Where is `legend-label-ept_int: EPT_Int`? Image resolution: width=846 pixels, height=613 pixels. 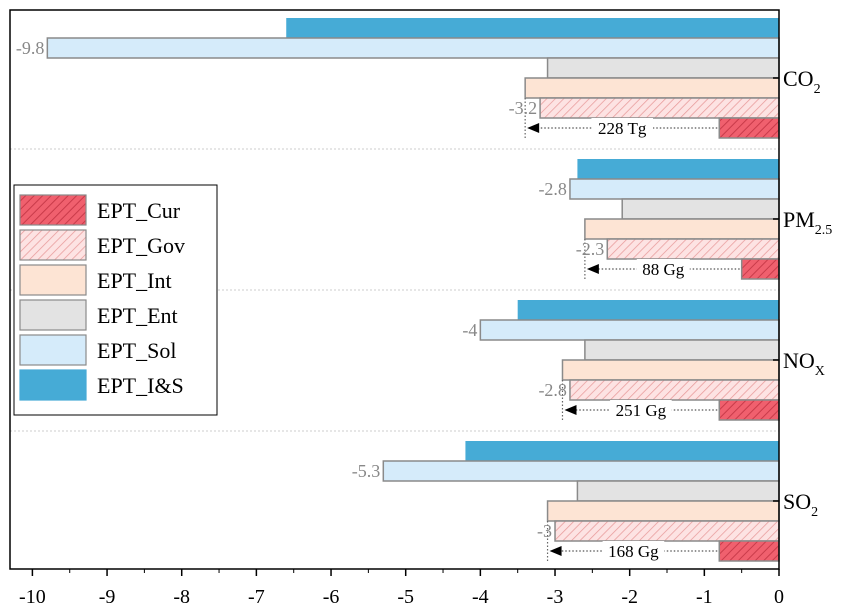 legend-label-ept_int: EPT_Int is located at coordinates (134, 280).